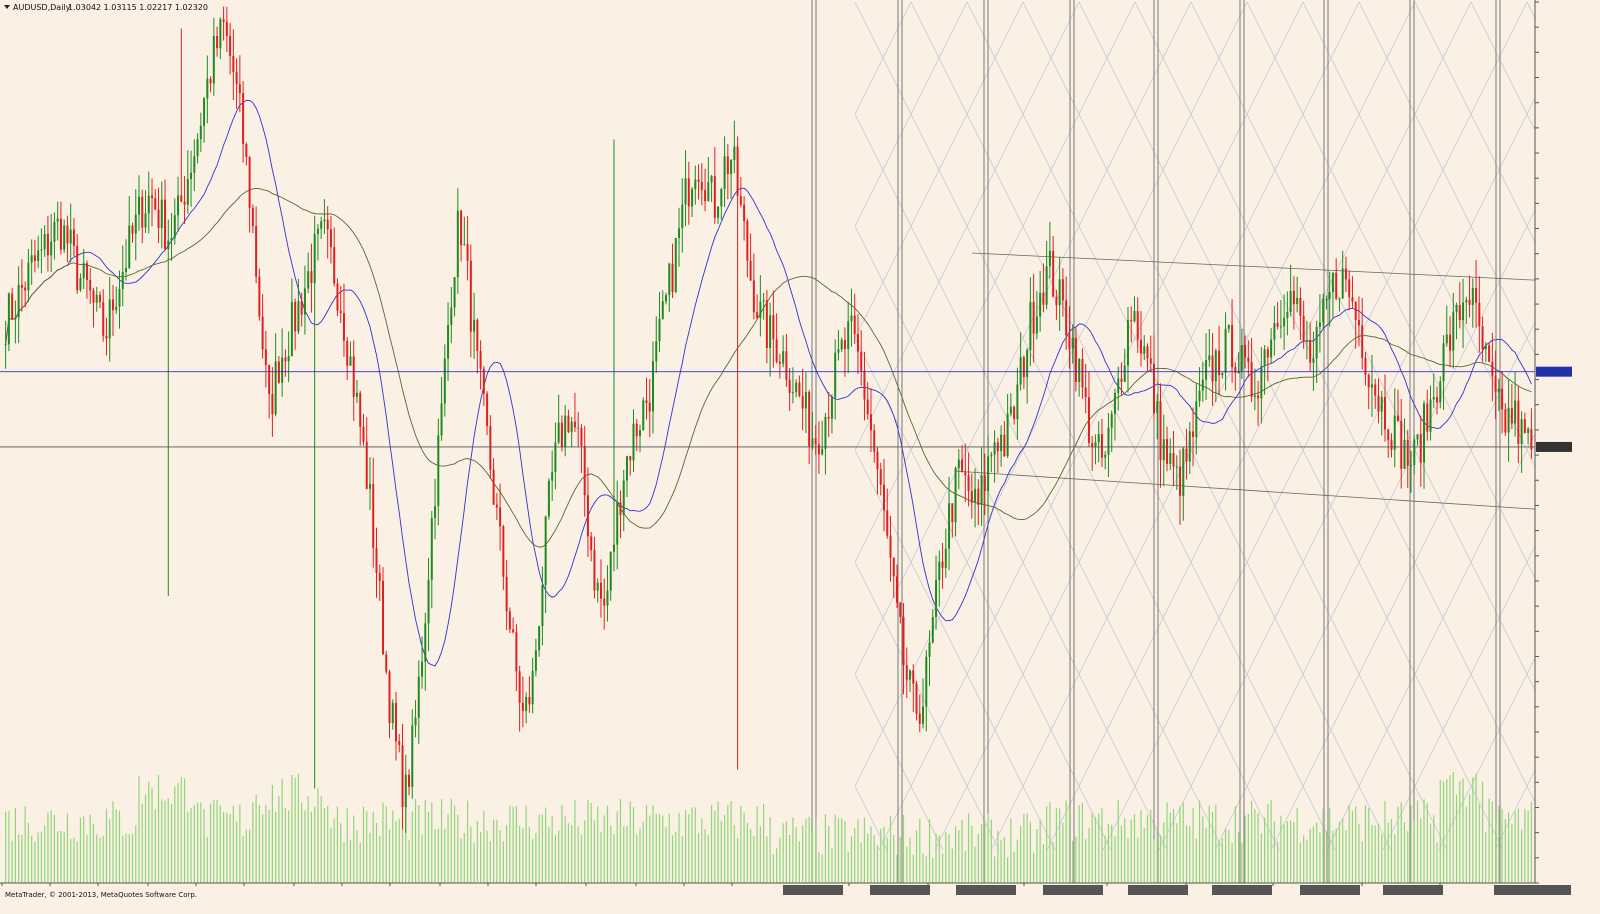  I want to click on price-line-badge, so click(1554, 371).